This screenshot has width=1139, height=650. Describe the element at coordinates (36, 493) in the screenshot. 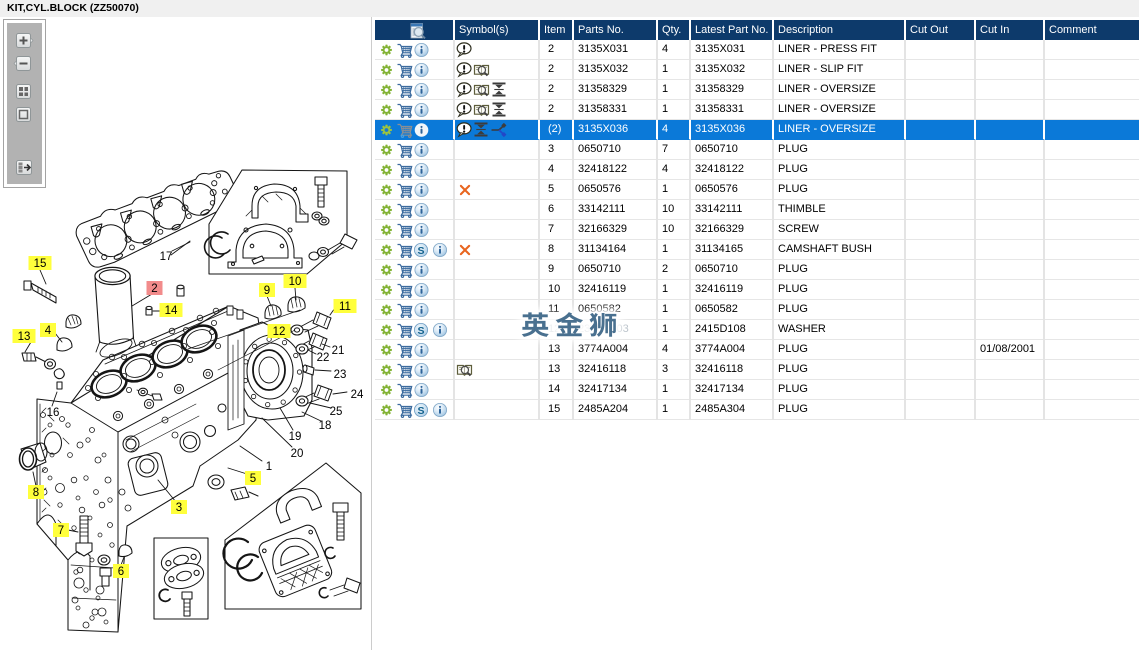

I see `svg-text: 8` at that location.